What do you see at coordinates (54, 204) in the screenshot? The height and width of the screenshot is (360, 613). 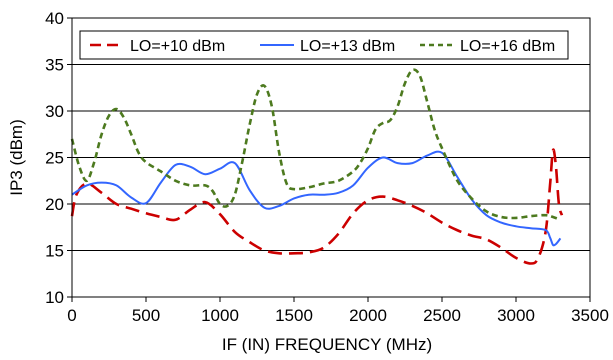 I see `y-tick-label: 20` at bounding box center [54, 204].